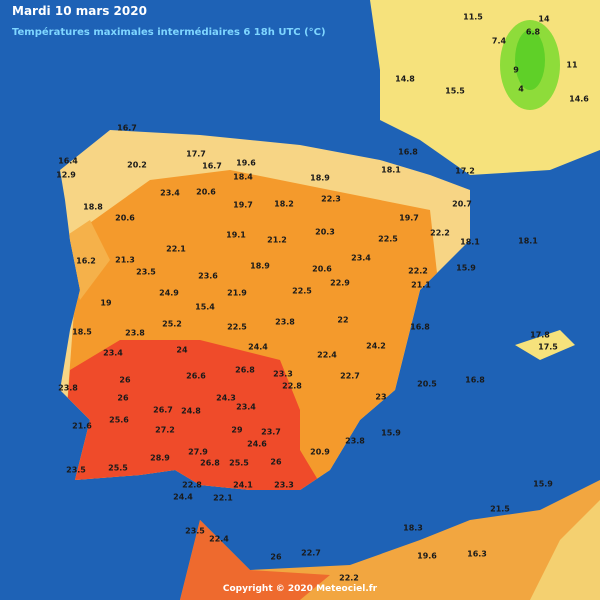 The height and width of the screenshot is (600, 600). I want to click on station-value: 18.8, so click(93, 207).